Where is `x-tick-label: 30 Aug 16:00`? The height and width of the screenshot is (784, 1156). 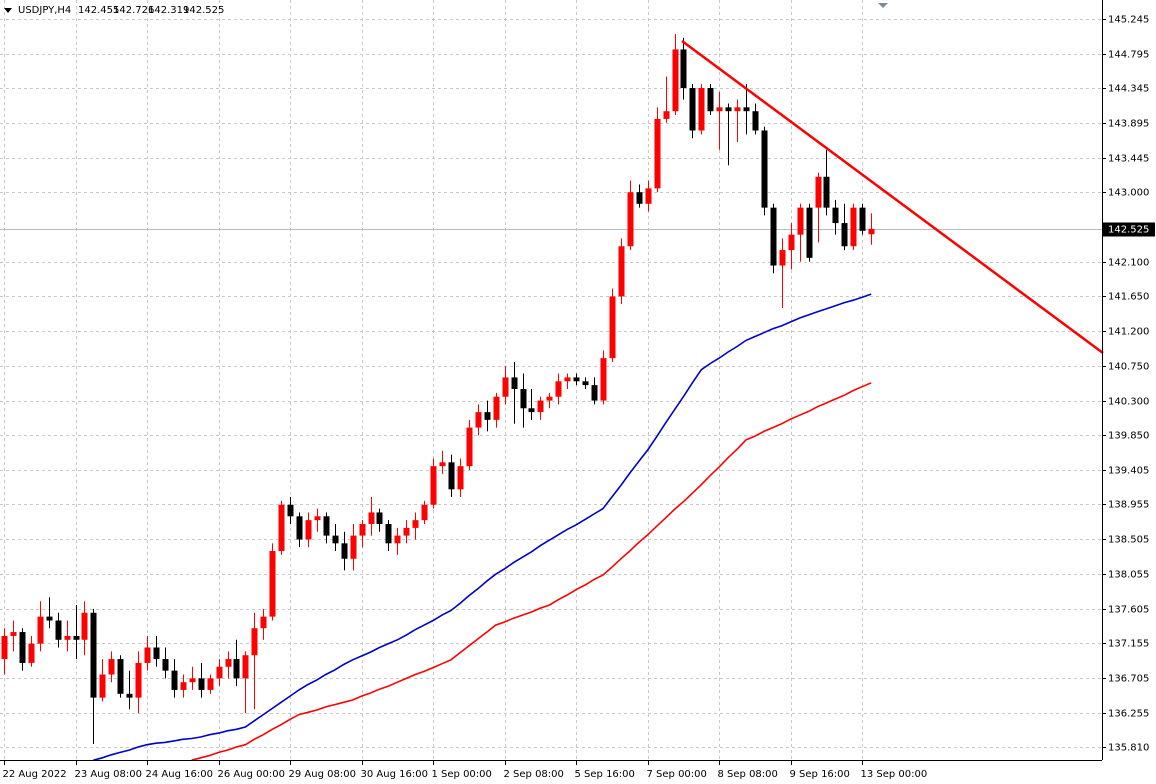
x-tick-label: 30 Aug 16:00 is located at coordinates (394, 774).